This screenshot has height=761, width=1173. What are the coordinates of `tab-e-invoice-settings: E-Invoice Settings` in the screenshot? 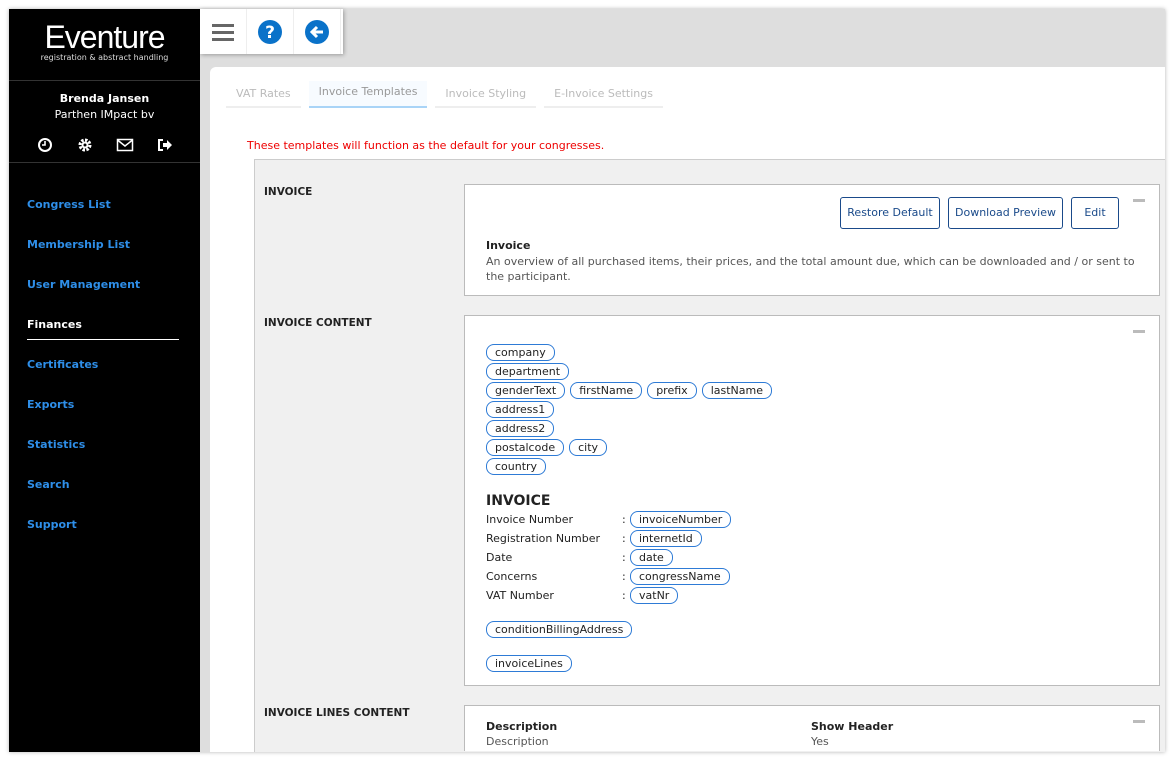 It's located at (603, 94).